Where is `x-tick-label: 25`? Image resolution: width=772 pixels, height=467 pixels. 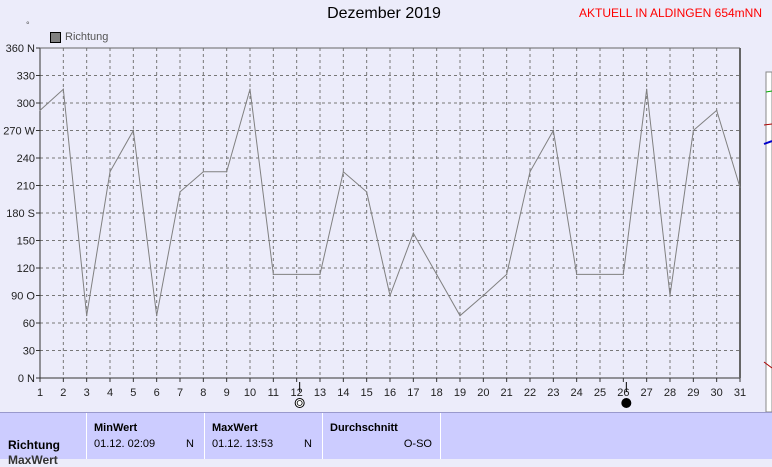 x-tick-label: 25 is located at coordinates (600, 393).